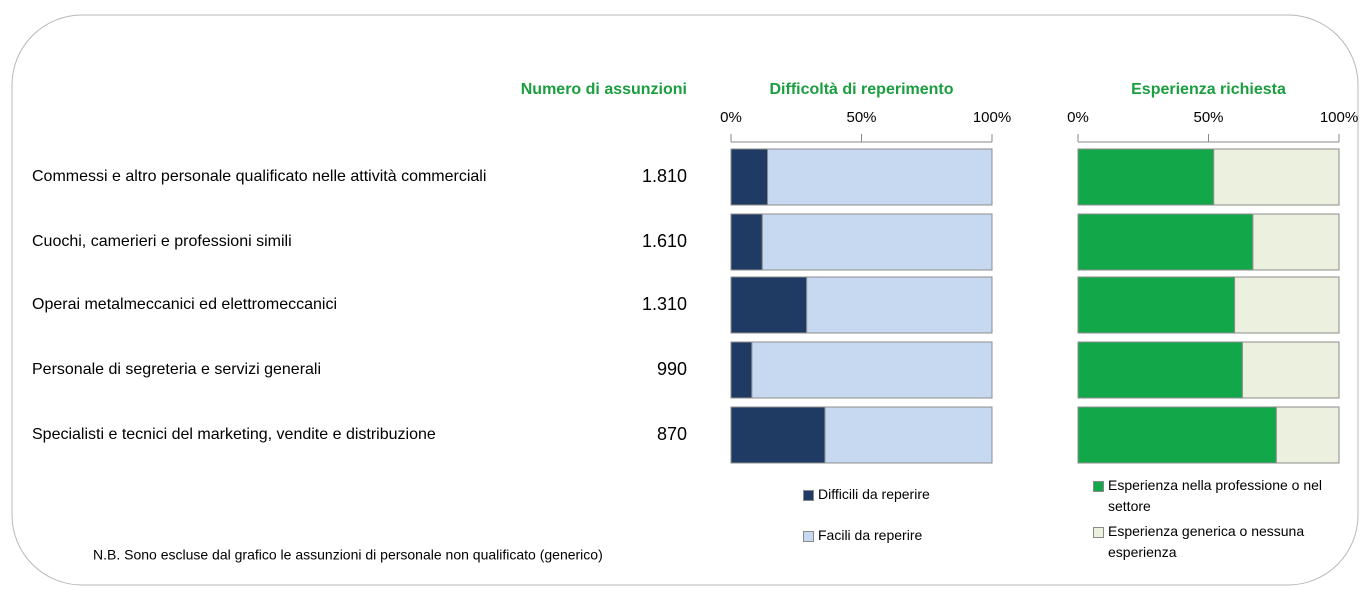 This screenshot has height=589, width=1363. I want to click on hires-value: 1.310, so click(664, 304).